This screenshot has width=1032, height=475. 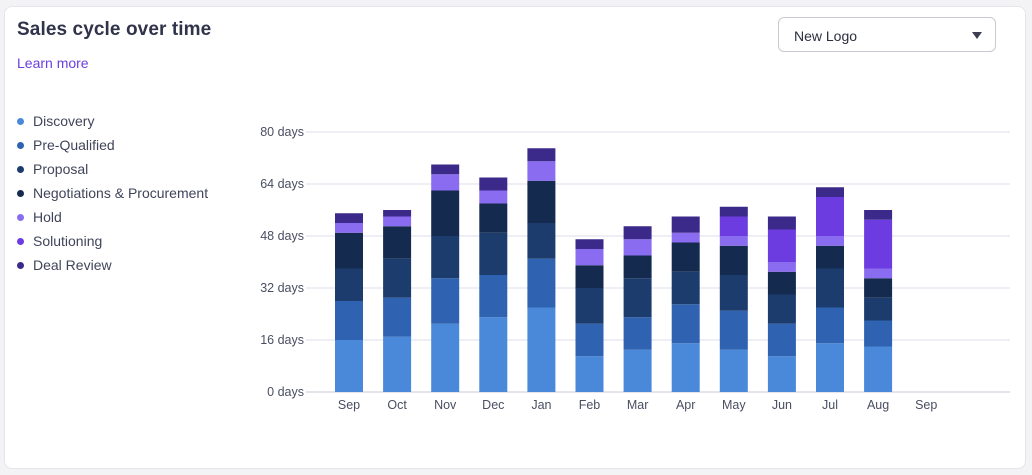 I want to click on x-tick-label: Aug, so click(x=878, y=405).